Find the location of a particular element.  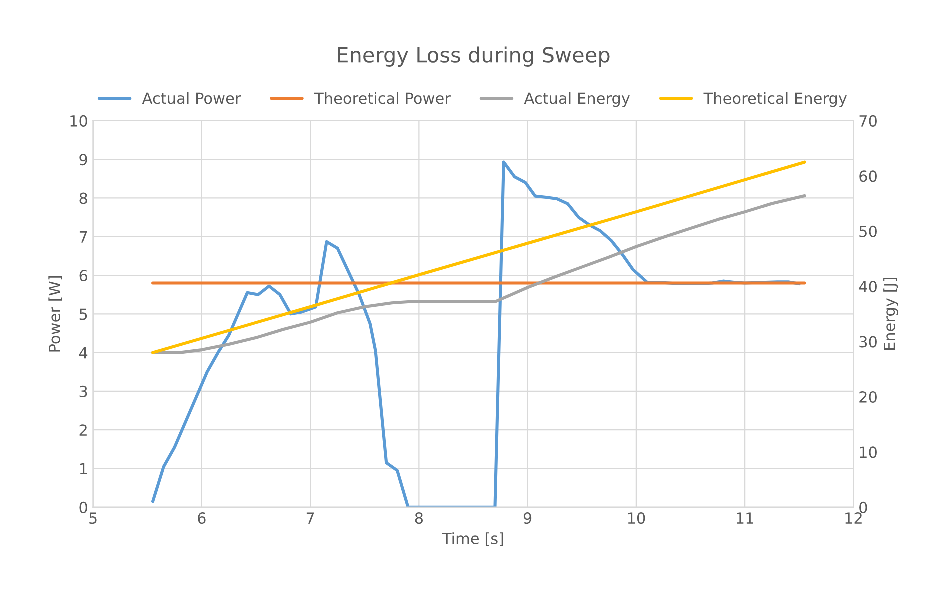

legend-label: Theoretical Power is located at coordinates (382, 98).